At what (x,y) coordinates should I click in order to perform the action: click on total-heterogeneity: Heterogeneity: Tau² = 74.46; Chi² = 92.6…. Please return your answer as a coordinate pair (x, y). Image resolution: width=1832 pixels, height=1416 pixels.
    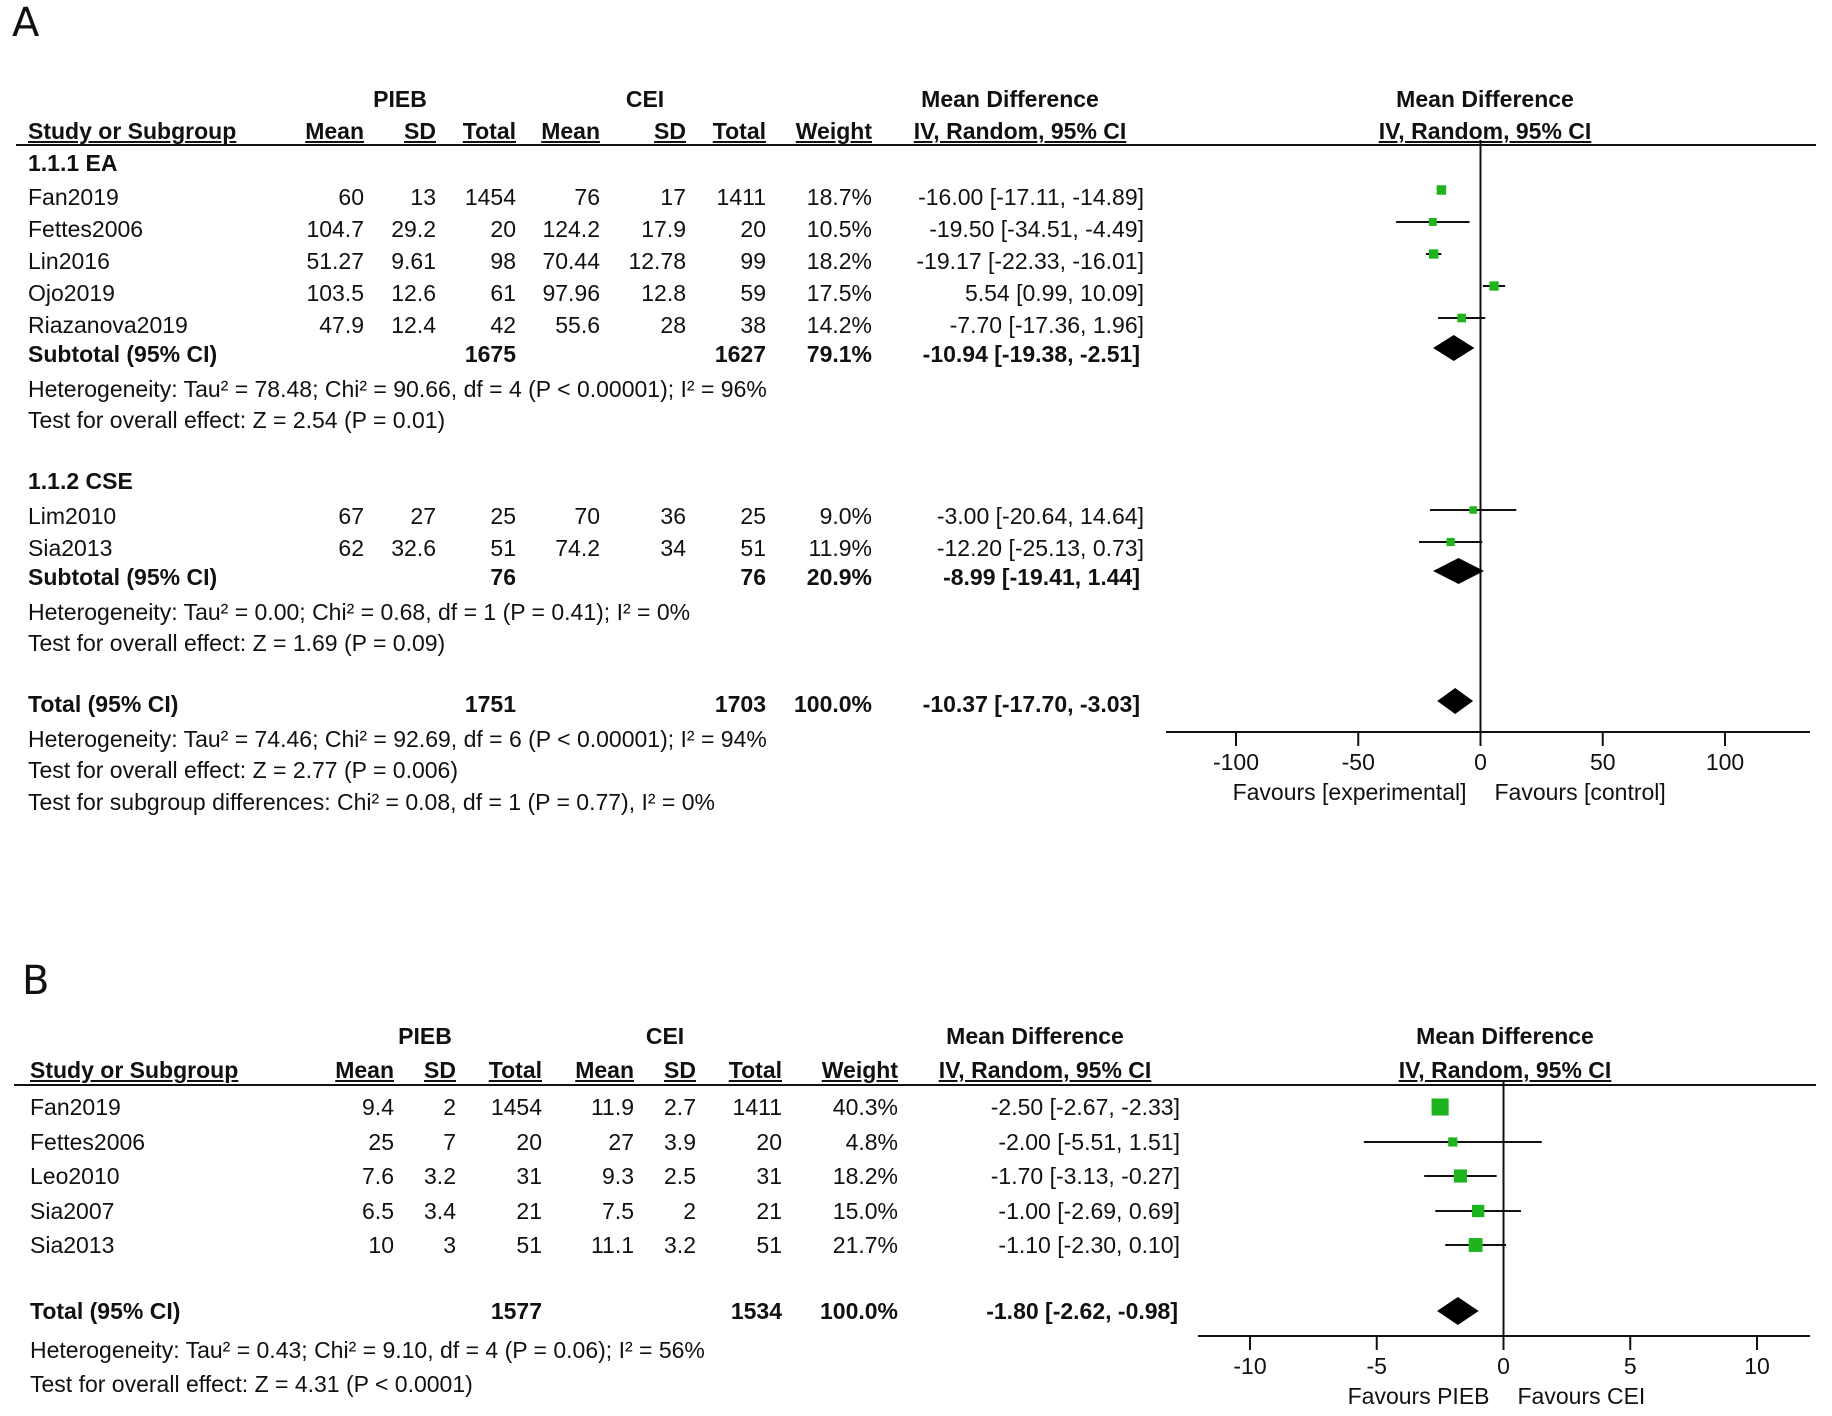
    Looking at the image, I should click on (397, 739).